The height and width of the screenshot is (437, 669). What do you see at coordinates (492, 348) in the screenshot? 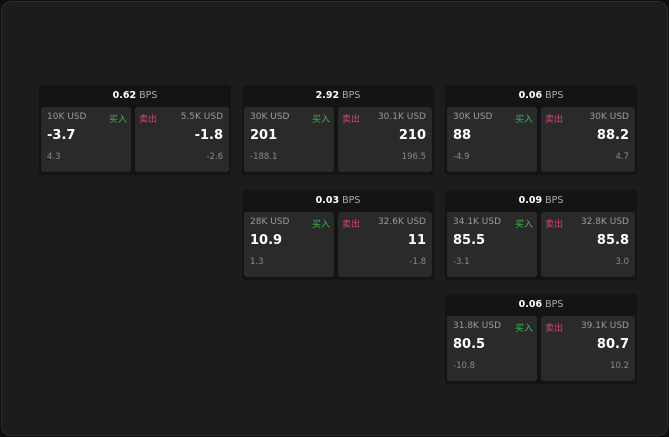
I see `buy-panel: 31.8K USD 买入 80.5 -10.8` at bounding box center [492, 348].